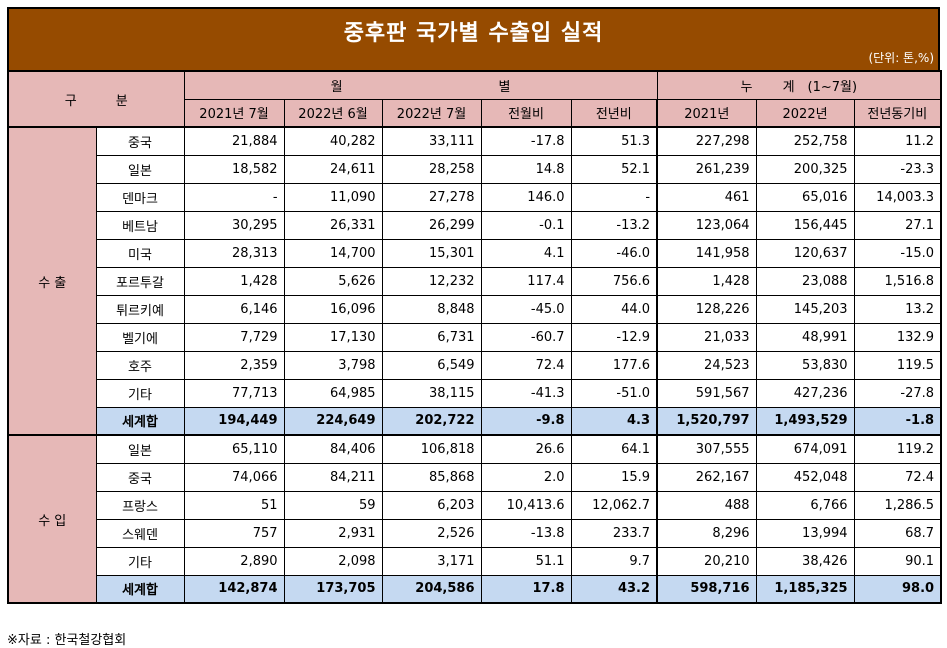 This screenshot has width=947, height=648. I want to click on value-cell: 2,526, so click(431, 533).